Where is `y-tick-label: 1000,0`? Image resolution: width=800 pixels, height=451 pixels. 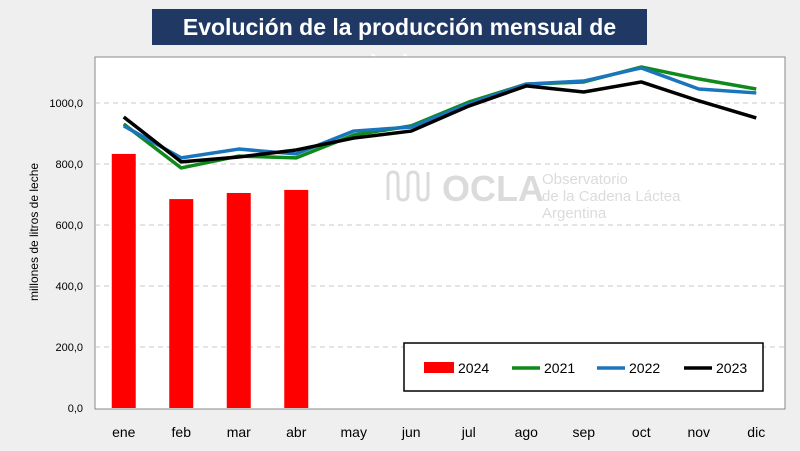 y-tick-label: 1000,0 is located at coordinates (66, 104).